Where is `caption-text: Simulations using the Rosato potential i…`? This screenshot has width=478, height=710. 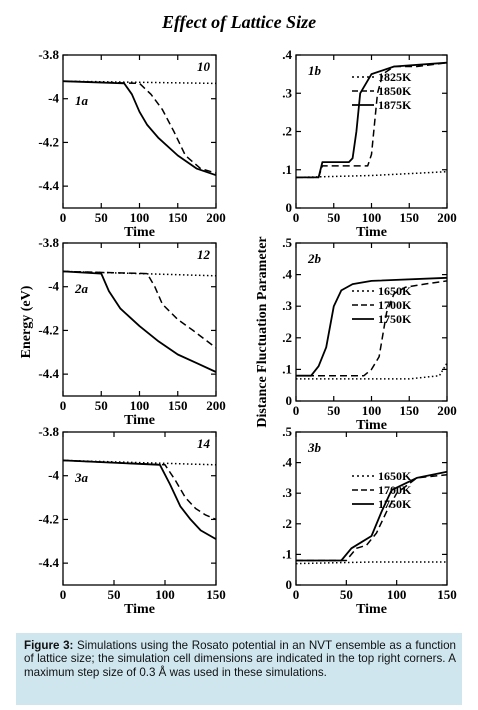
caption-text: Simulations using the Rosato potential i… is located at coordinates (240, 659).